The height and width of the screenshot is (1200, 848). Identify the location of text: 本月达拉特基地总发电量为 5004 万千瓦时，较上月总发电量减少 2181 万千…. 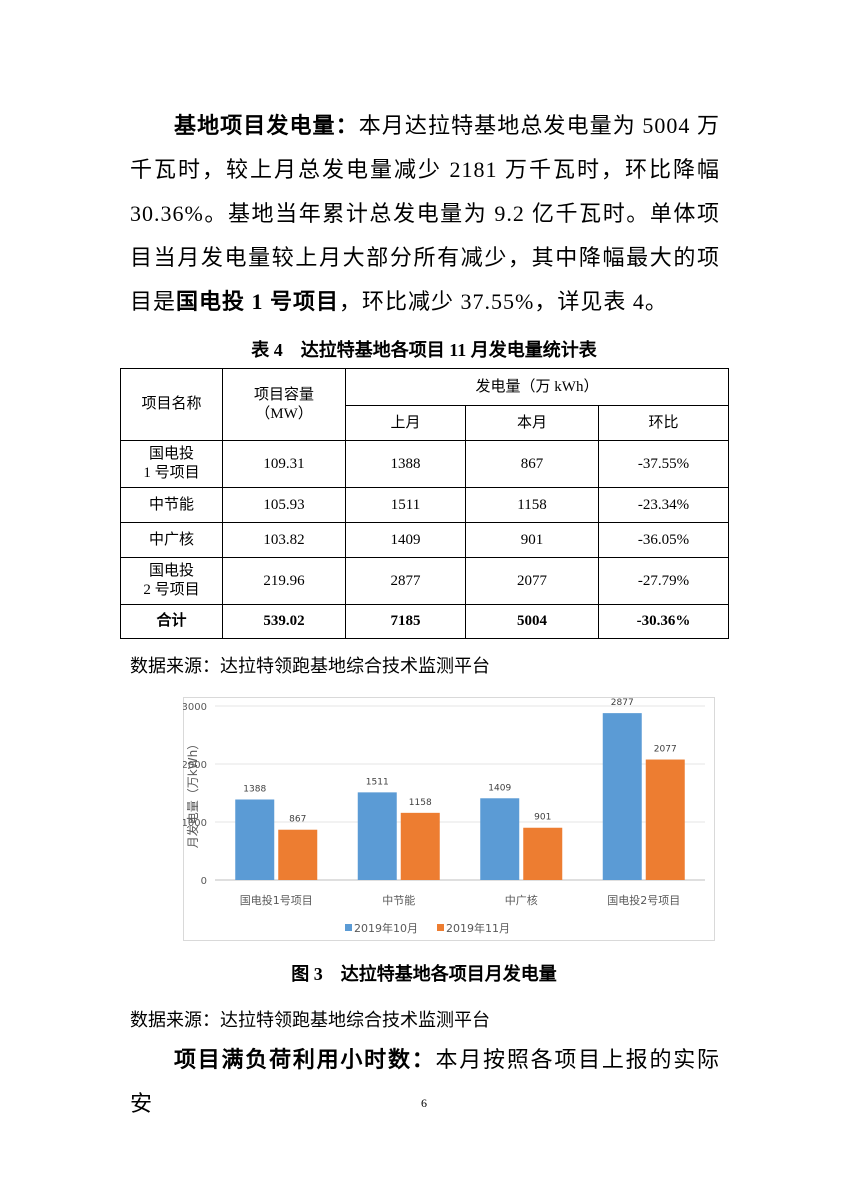
(425, 213).